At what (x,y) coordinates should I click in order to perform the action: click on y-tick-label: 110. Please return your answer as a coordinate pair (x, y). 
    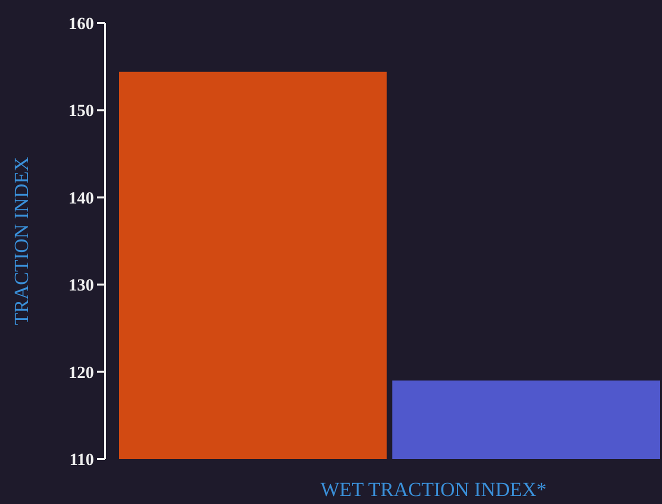
    Looking at the image, I should click on (81, 459).